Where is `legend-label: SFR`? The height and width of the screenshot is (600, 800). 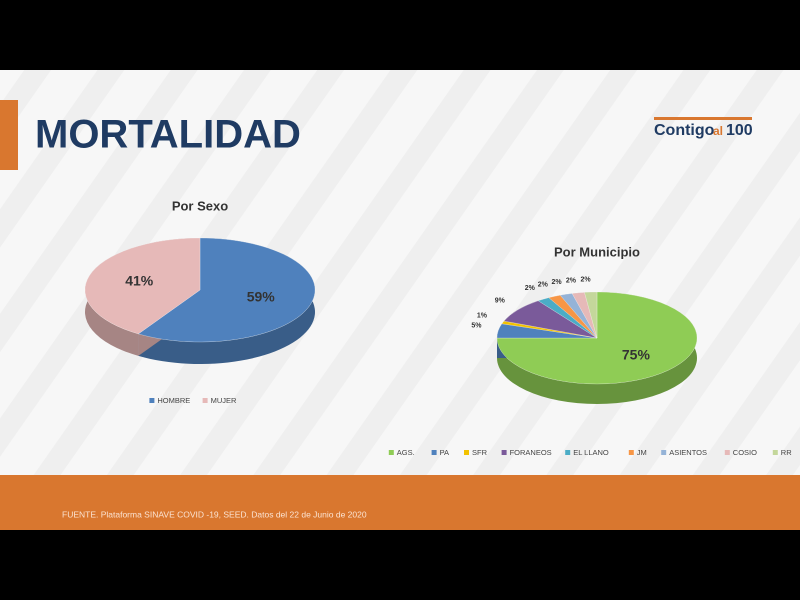
legend-label: SFR is located at coordinates (480, 452).